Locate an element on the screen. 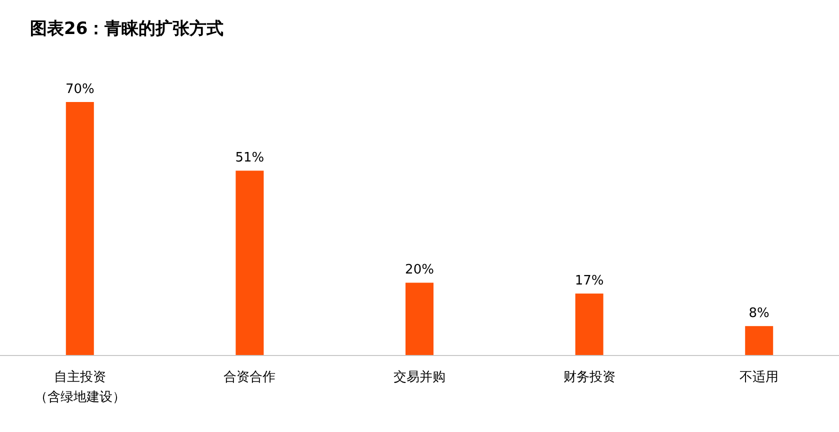  chart-title: 图表26：青睐的扩张方式 is located at coordinates (127, 29).